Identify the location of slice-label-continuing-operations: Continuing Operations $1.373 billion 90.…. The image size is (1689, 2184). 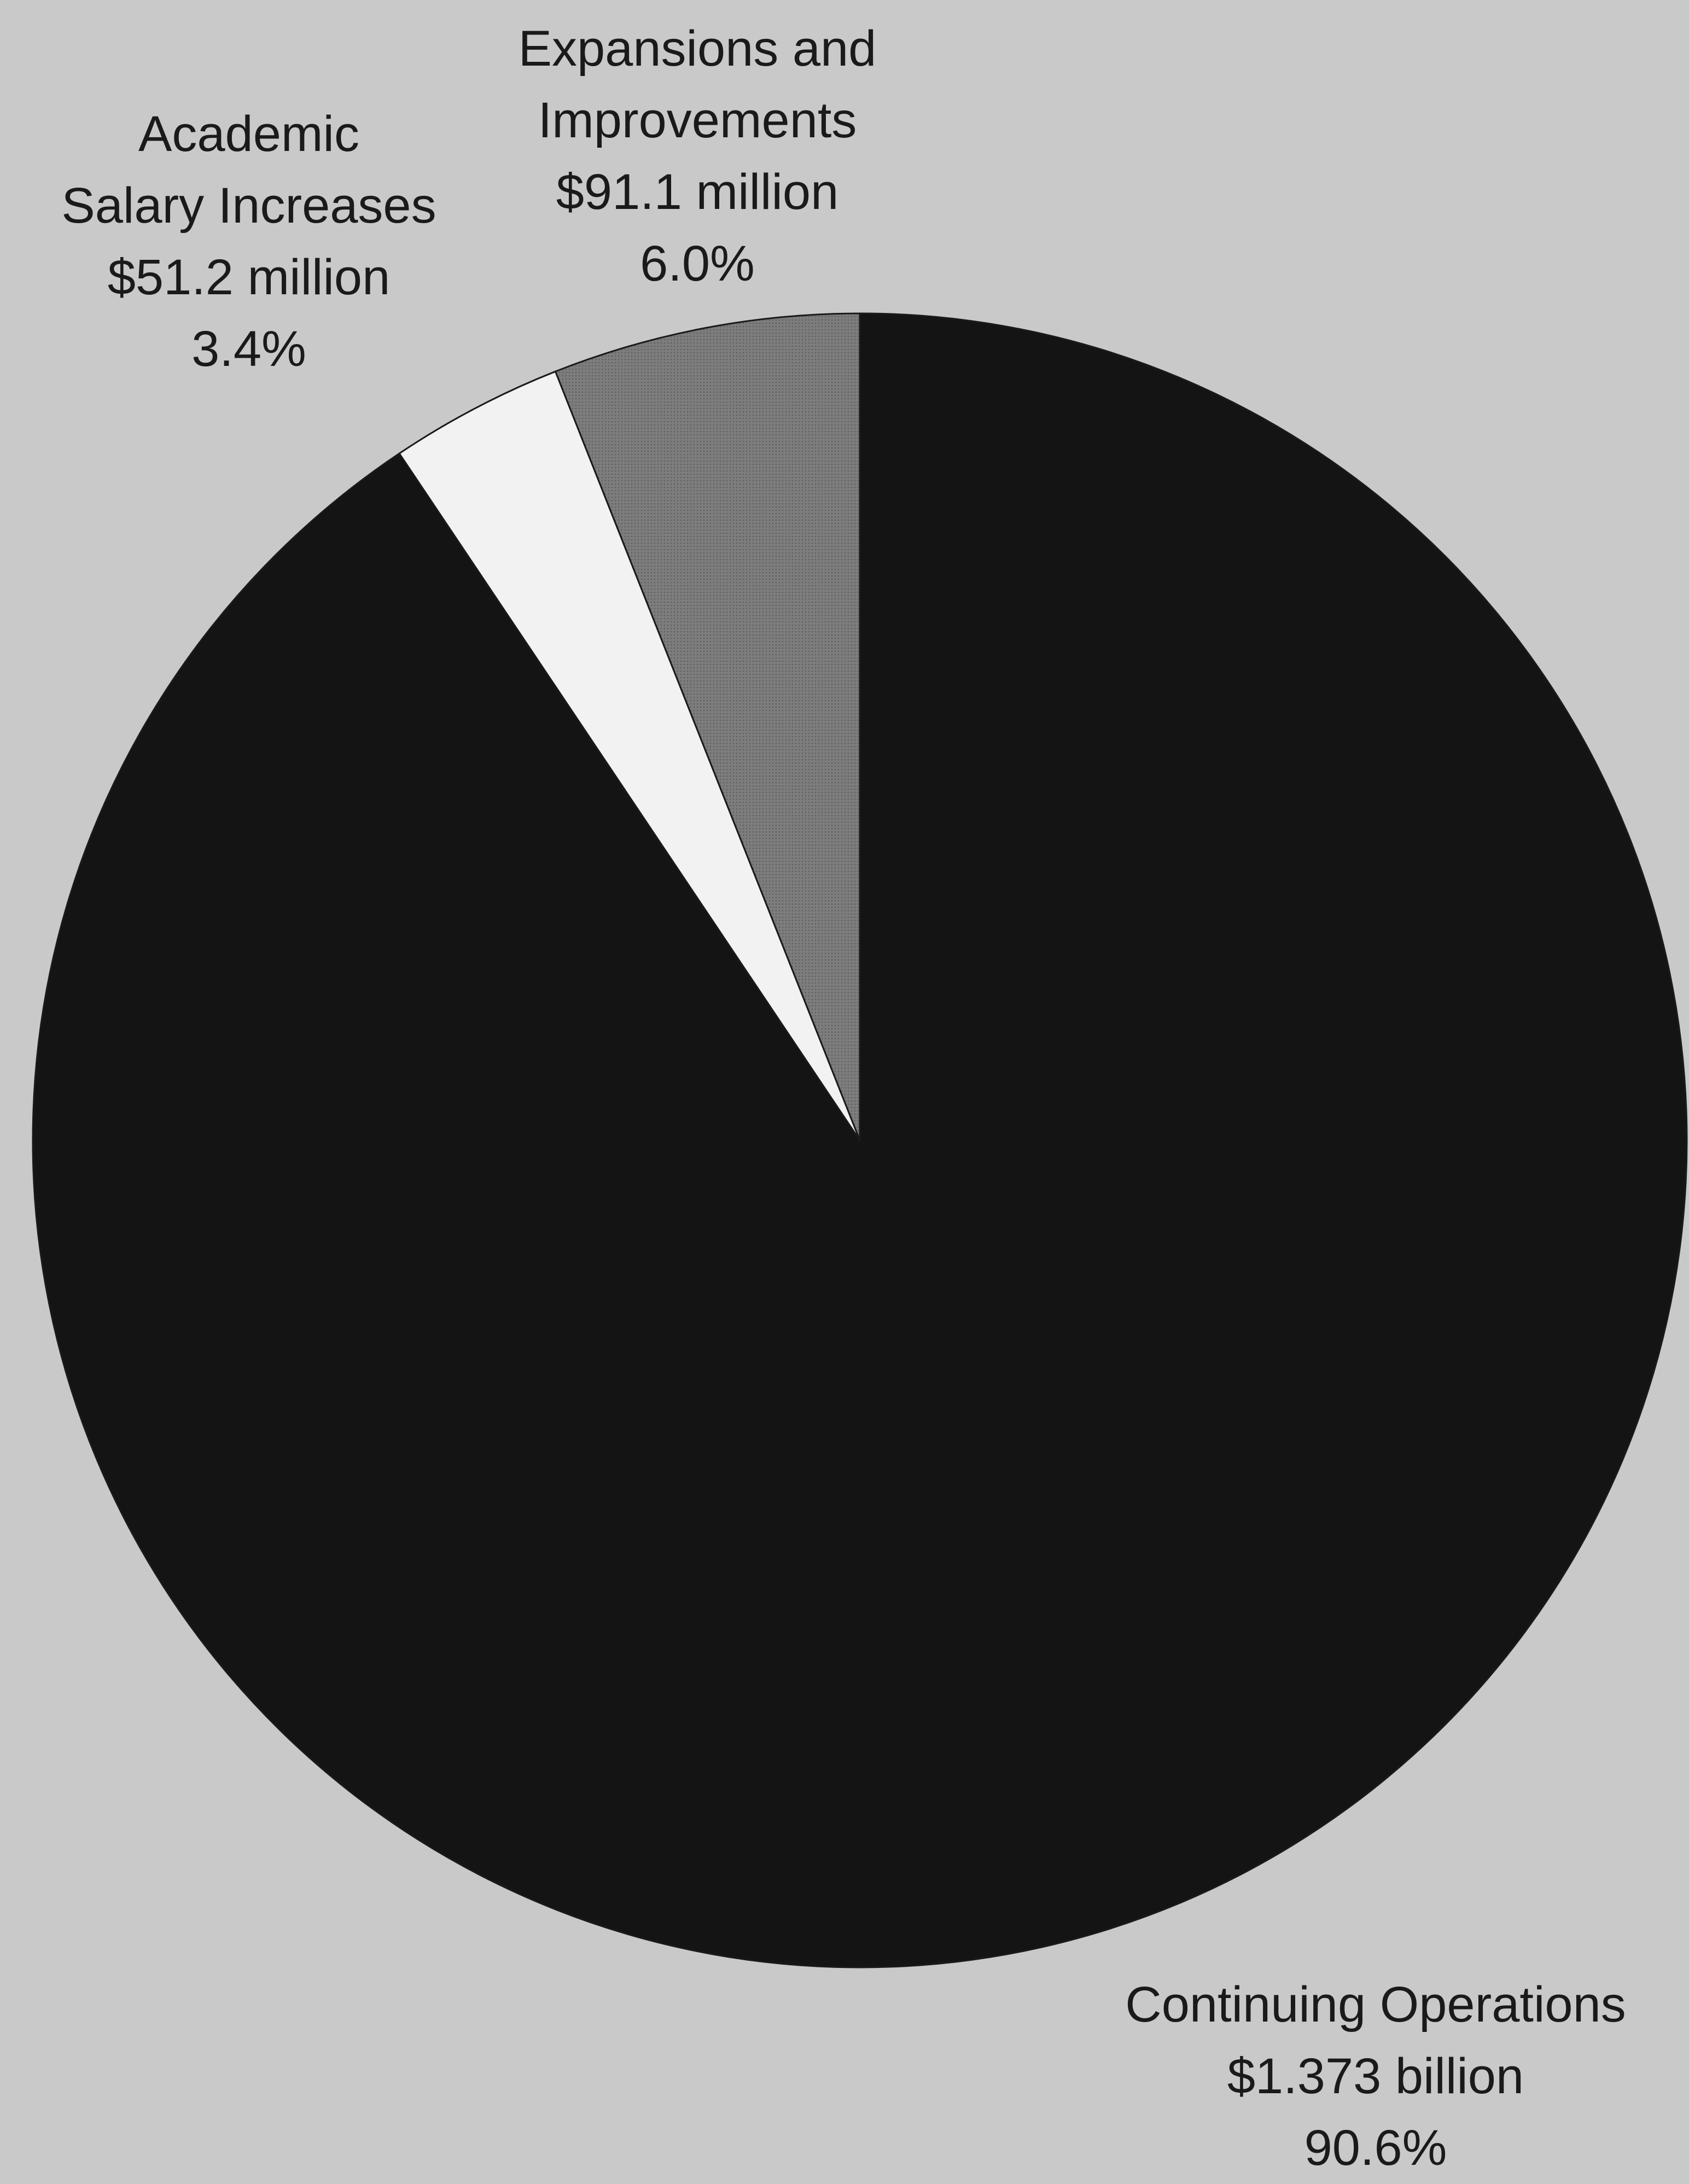
(1375, 2076).